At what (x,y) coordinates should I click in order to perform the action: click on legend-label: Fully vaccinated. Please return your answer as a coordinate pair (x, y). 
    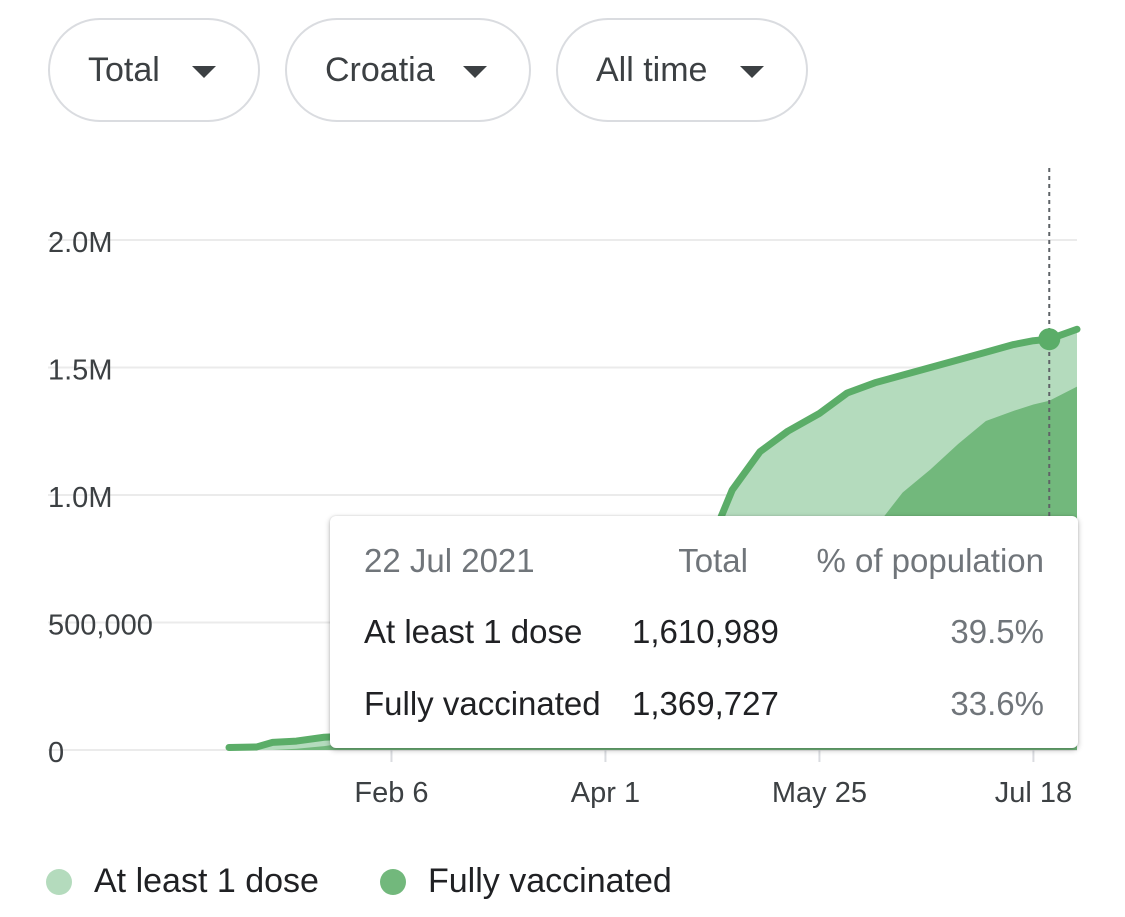
    Looking at the image, I should click on (550, 881).